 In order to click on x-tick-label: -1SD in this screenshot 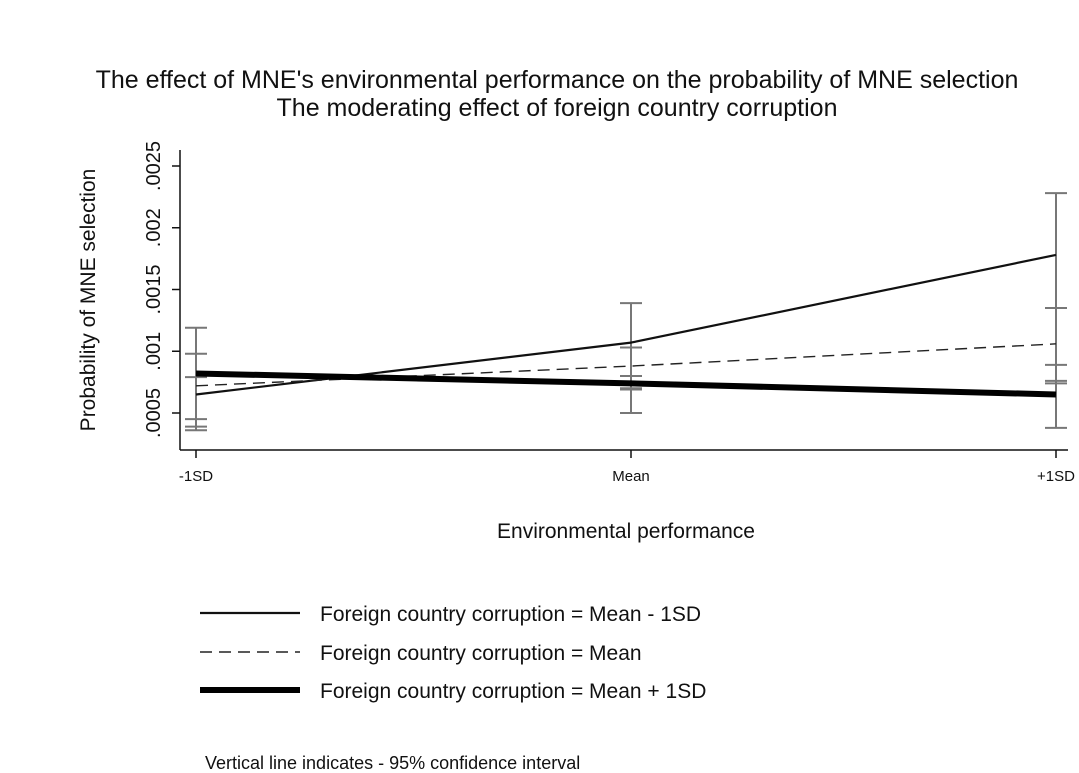, I will do `click(196, 476)`.